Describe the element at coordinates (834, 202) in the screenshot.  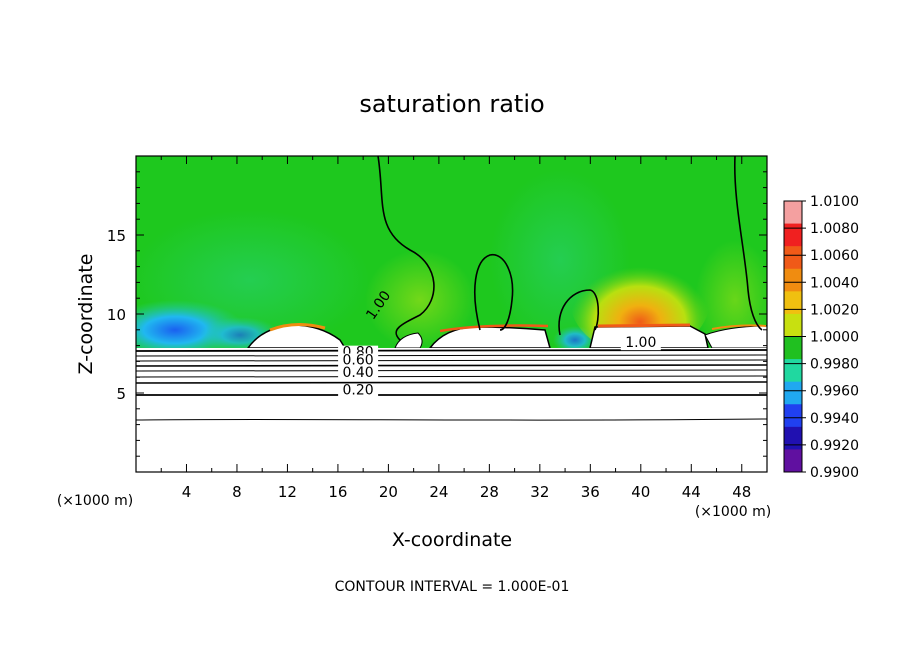
I see `colorbar-label: 1.0100` at that location.